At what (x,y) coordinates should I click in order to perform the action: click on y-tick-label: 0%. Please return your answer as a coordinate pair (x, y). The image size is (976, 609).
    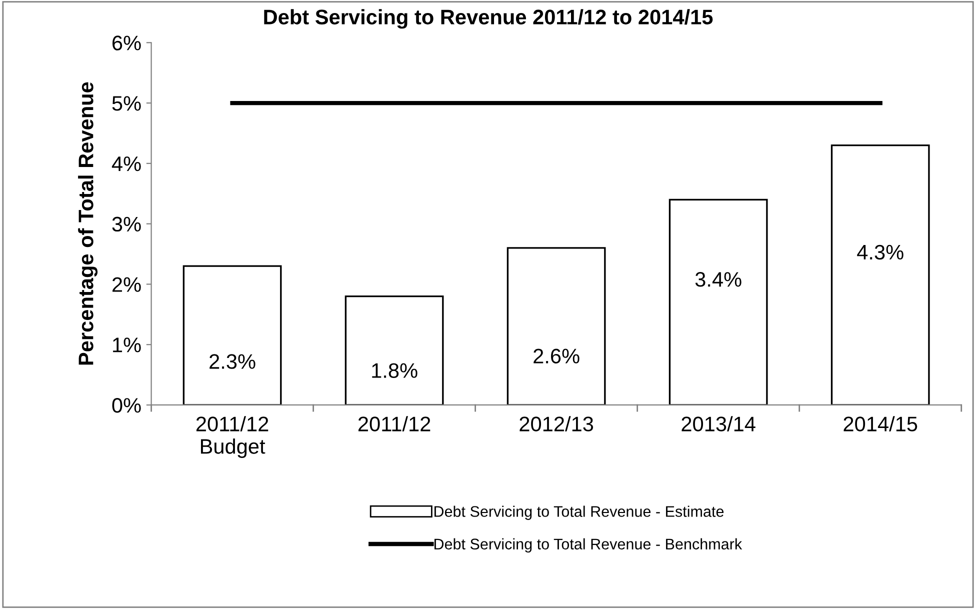
    Looking at the image, I should click on (126, 405).